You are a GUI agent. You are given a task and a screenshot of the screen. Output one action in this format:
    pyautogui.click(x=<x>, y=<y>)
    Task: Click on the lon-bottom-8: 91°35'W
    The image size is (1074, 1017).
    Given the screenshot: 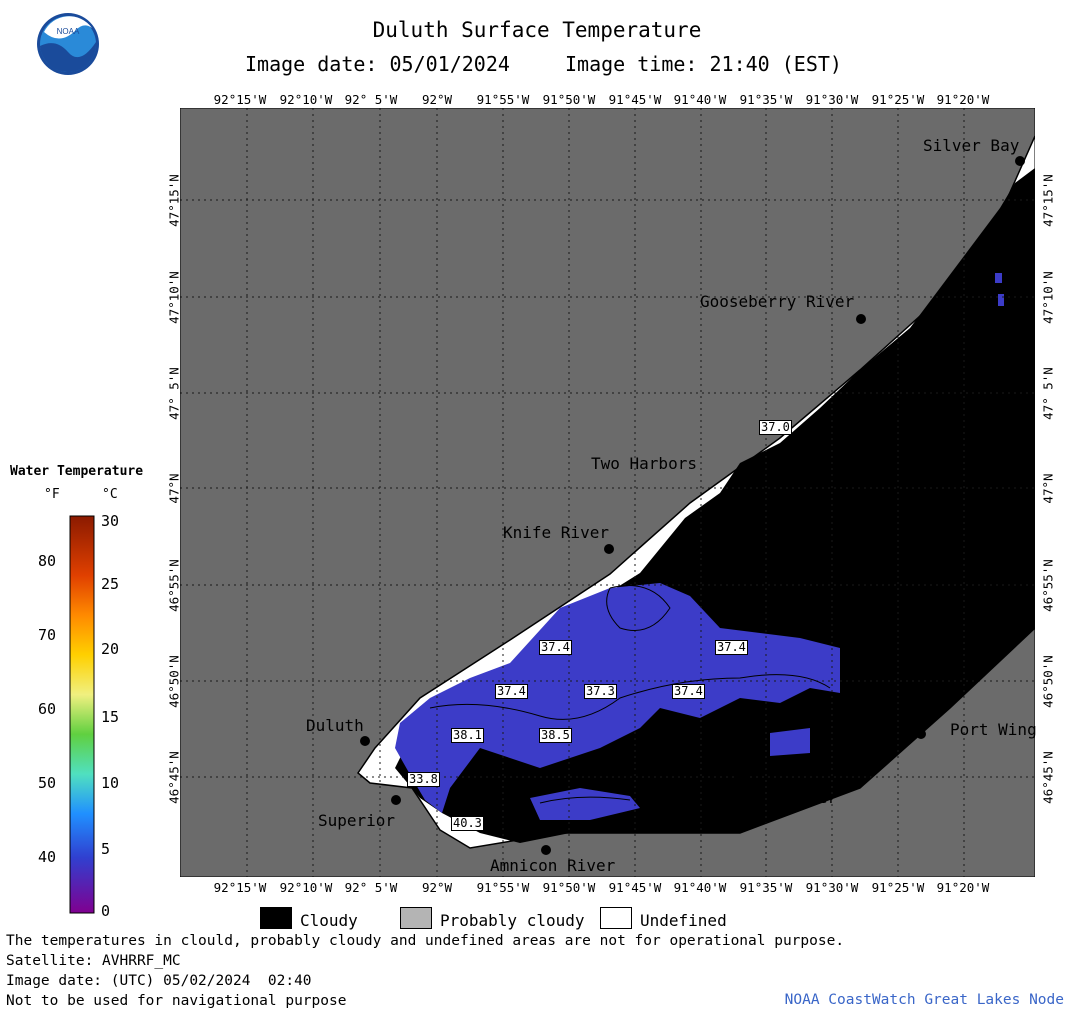 What is the action you would take?
    pyautogui.click(x=766, y=887)
    